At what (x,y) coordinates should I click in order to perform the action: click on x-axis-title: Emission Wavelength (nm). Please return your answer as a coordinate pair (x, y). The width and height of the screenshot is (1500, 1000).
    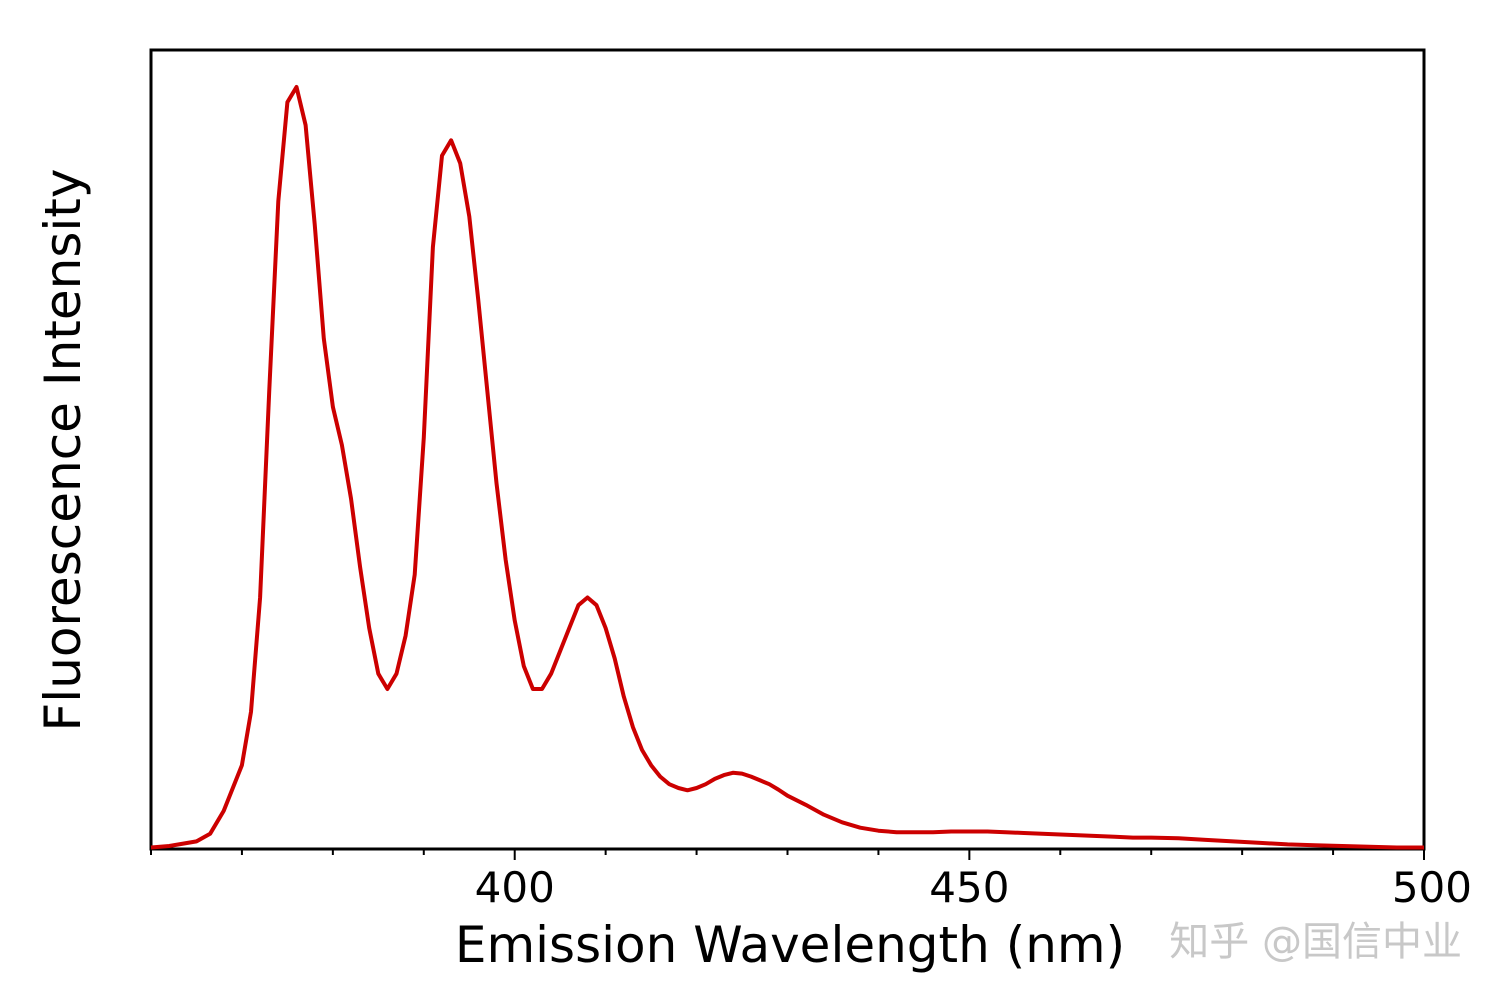
    Looking at the image, I should click on (790, 945).